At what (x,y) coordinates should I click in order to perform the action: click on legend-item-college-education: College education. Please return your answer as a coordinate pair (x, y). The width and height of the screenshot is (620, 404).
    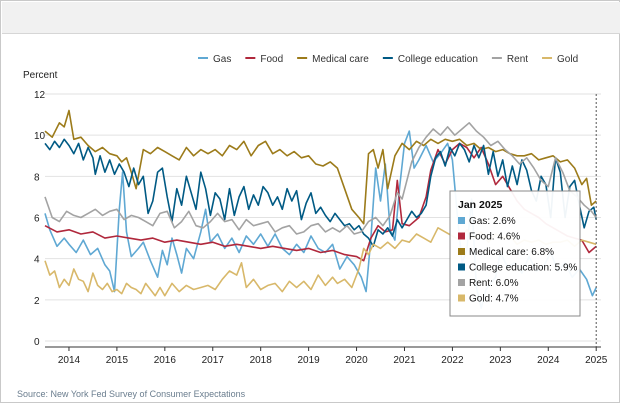
    Looking at the image, I should click on (430, 59).